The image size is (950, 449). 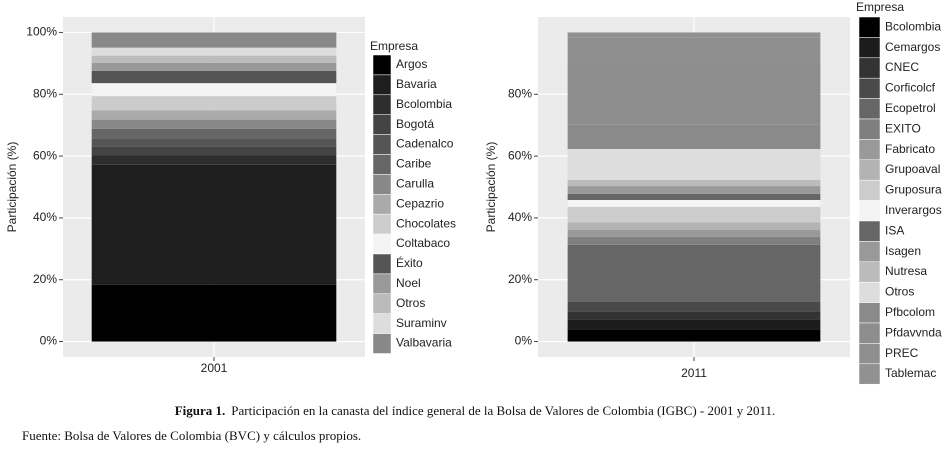 What do you see at coordinates (411, 64) in the screenshot?
I see `legend-label: Argos` at bounding box center [411, 64].